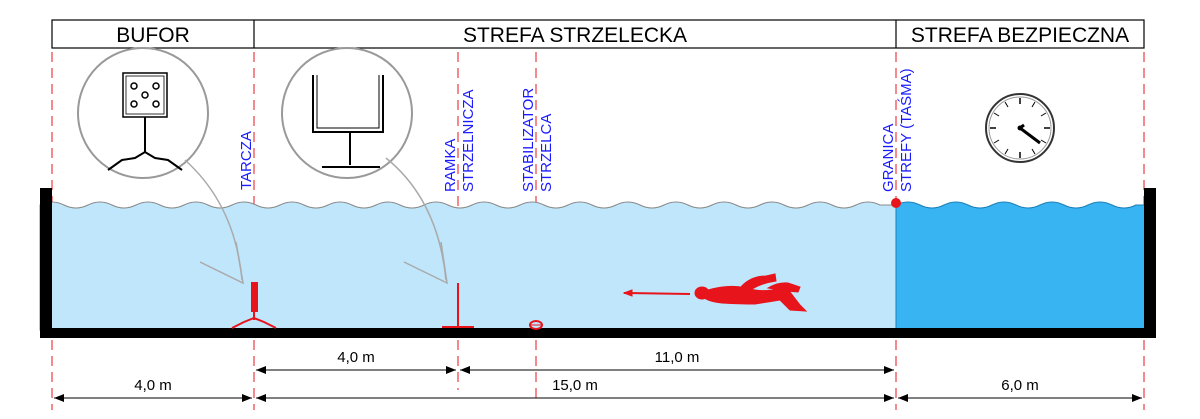  I want to click on frame-marker, so click(458, 305).